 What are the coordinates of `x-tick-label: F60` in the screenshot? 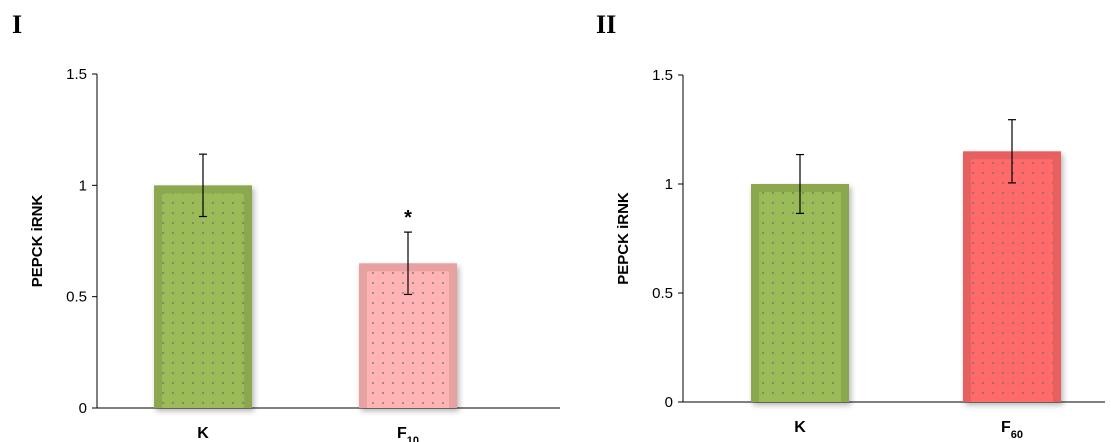 It's located at (1012, 430).